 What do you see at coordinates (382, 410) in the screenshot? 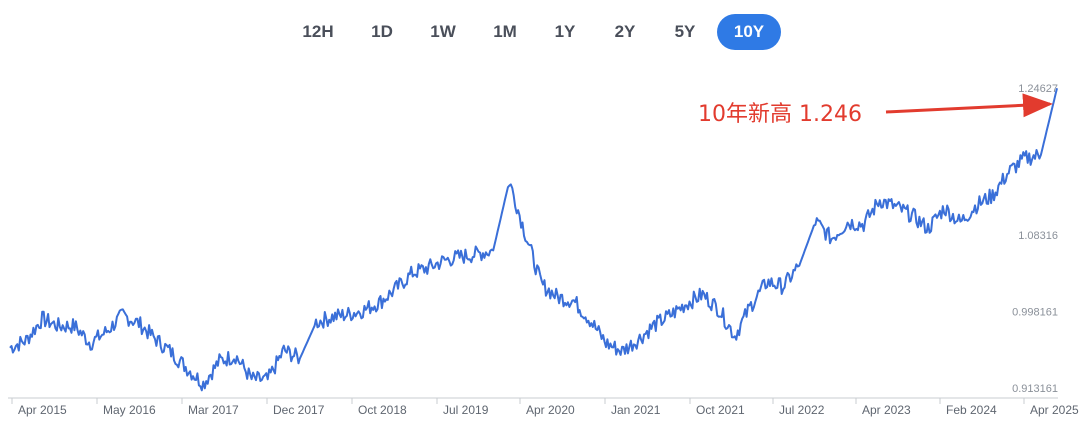
I see `x-tick-label: Oct 2018` at bounding box center [382, 410].